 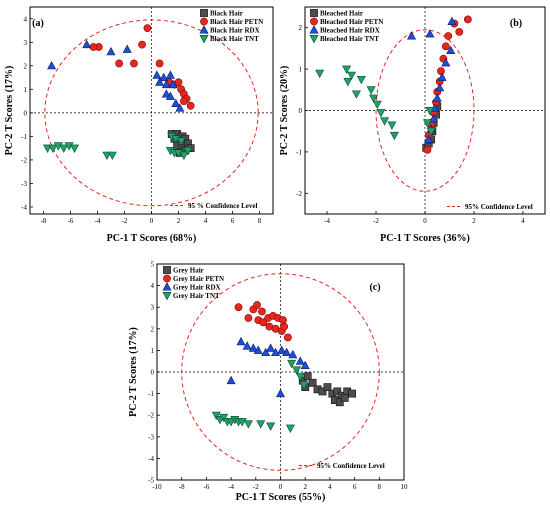 What do you see at coordinates (284, 111) in the screenshot?
I see `y-axis-label: PC-2 T Scores (20%)` at bounding box center [284, 111].